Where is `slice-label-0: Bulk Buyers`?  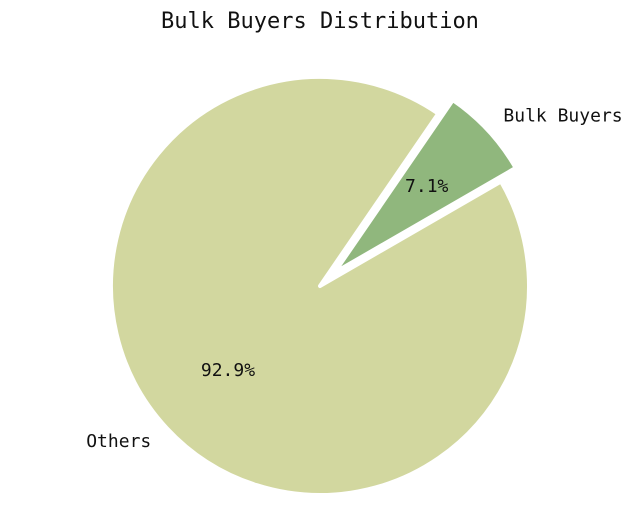
slice-label-0: Bulk Buyers is located at coordinates (562, 115).